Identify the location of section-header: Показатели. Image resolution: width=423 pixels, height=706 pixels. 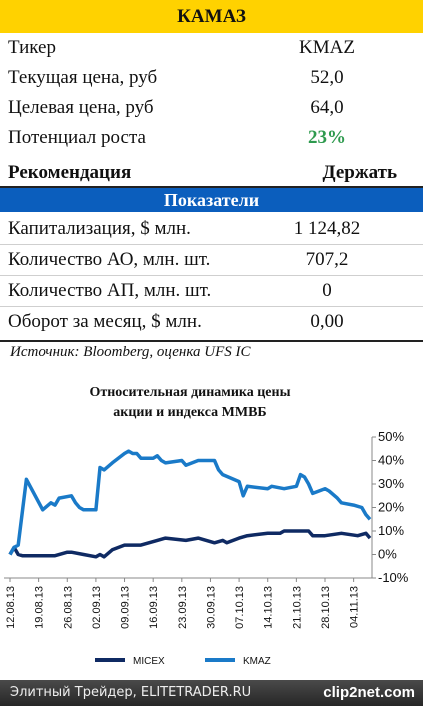
(211, 200).